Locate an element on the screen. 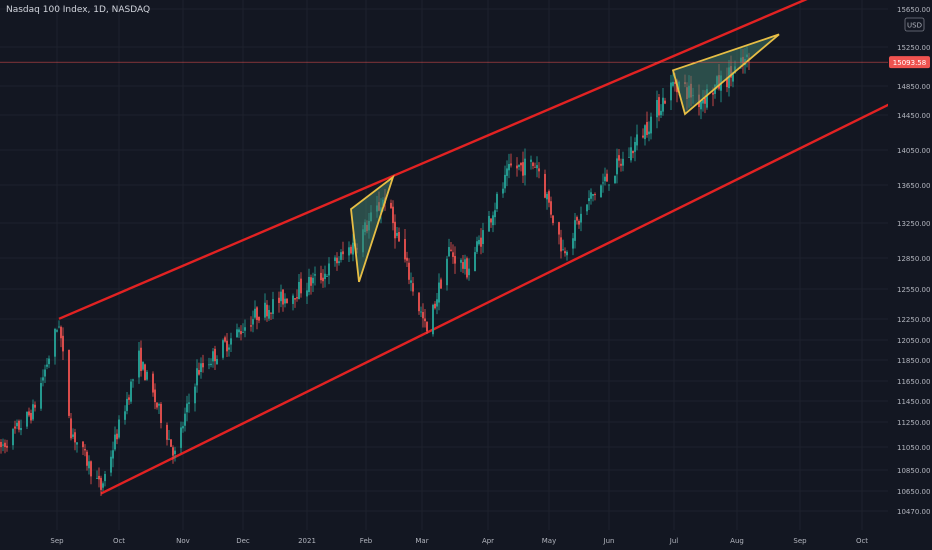 The width and height of the screenshot is (932, 550). time-axis-label: Mar is located at coordinates (421, 541).